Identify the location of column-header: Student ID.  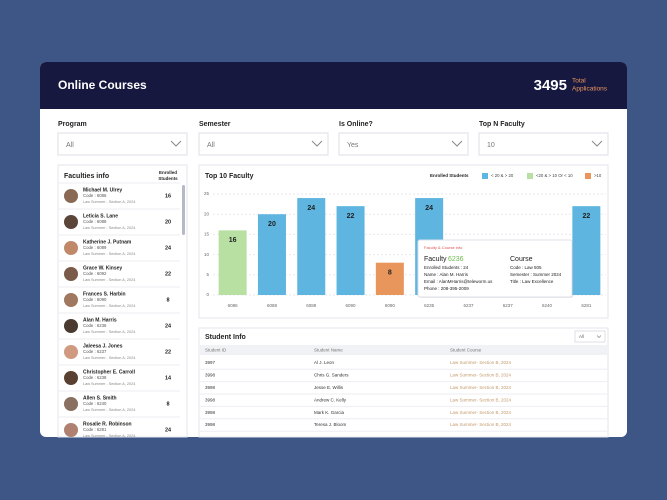
(216, 350).